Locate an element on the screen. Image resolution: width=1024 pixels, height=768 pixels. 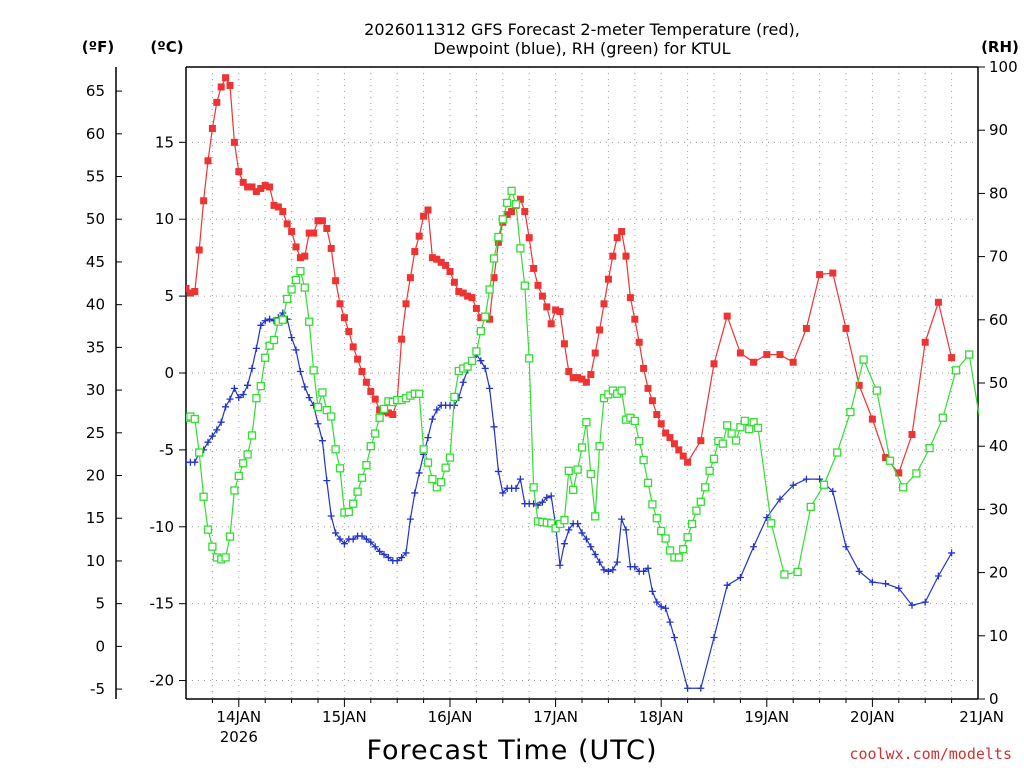
fahrenheit-tick-label: 35 is located at coordinates (95, 347).